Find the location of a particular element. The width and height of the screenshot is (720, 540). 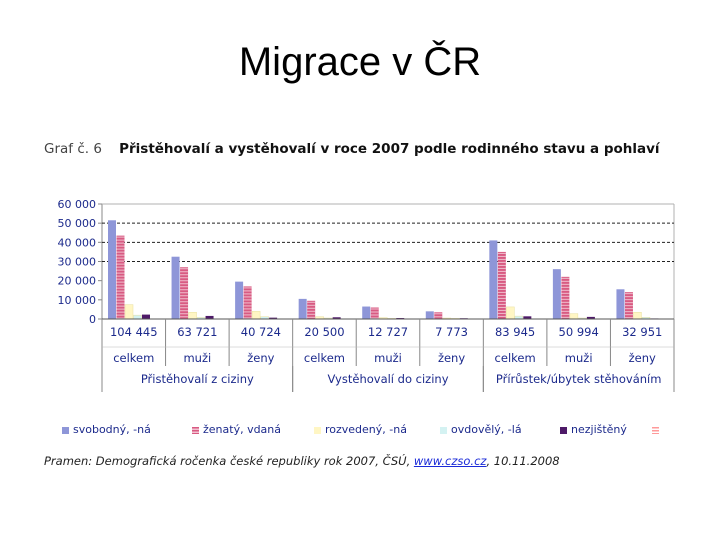

y-tick-label: 10 000 is located at coordinates (77, 300).